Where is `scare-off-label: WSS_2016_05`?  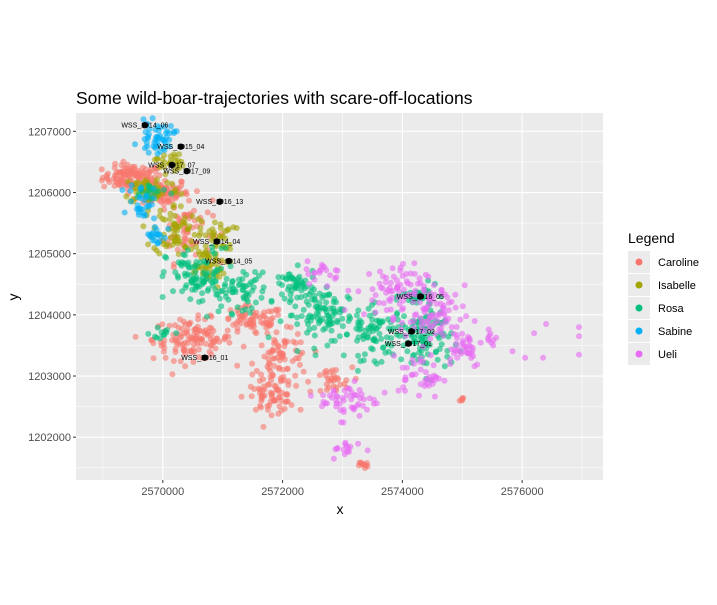 scare-off-label: WSS_2016_05 is located at coordinates (420, 297).